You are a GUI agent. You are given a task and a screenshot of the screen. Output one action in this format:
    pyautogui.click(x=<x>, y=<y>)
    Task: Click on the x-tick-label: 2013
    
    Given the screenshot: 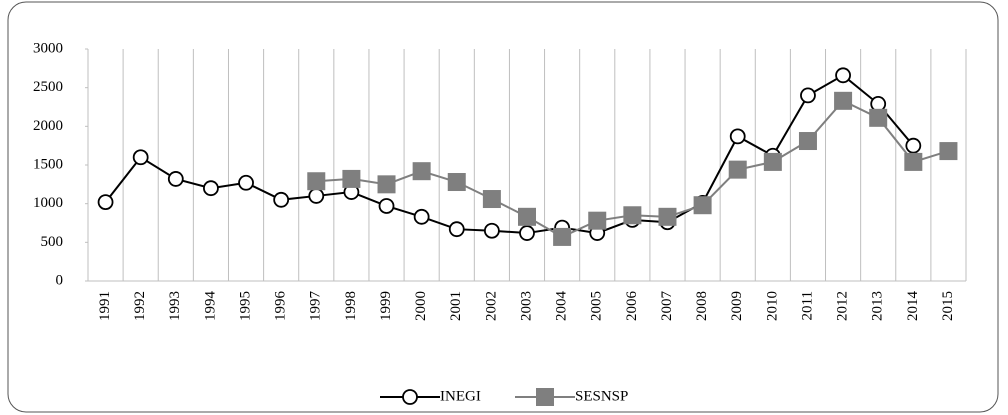 What is the action you would take?
    pyautogui.click(x=878, y=306)
    